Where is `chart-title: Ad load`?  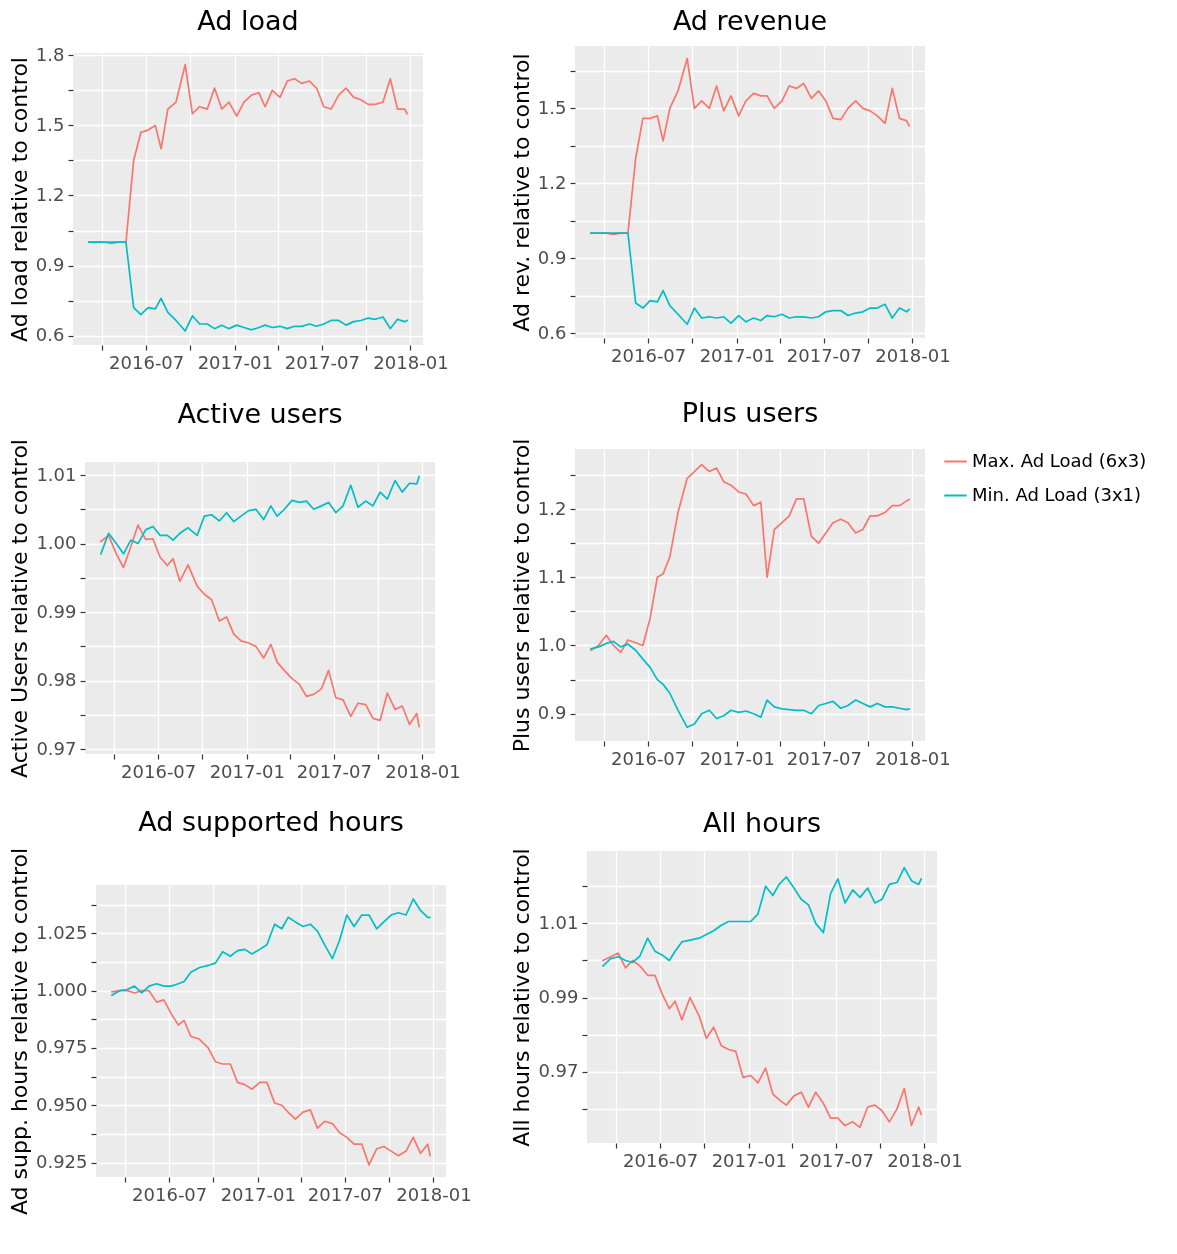
chart-title: Ad load is located at coordinates (248, 21).